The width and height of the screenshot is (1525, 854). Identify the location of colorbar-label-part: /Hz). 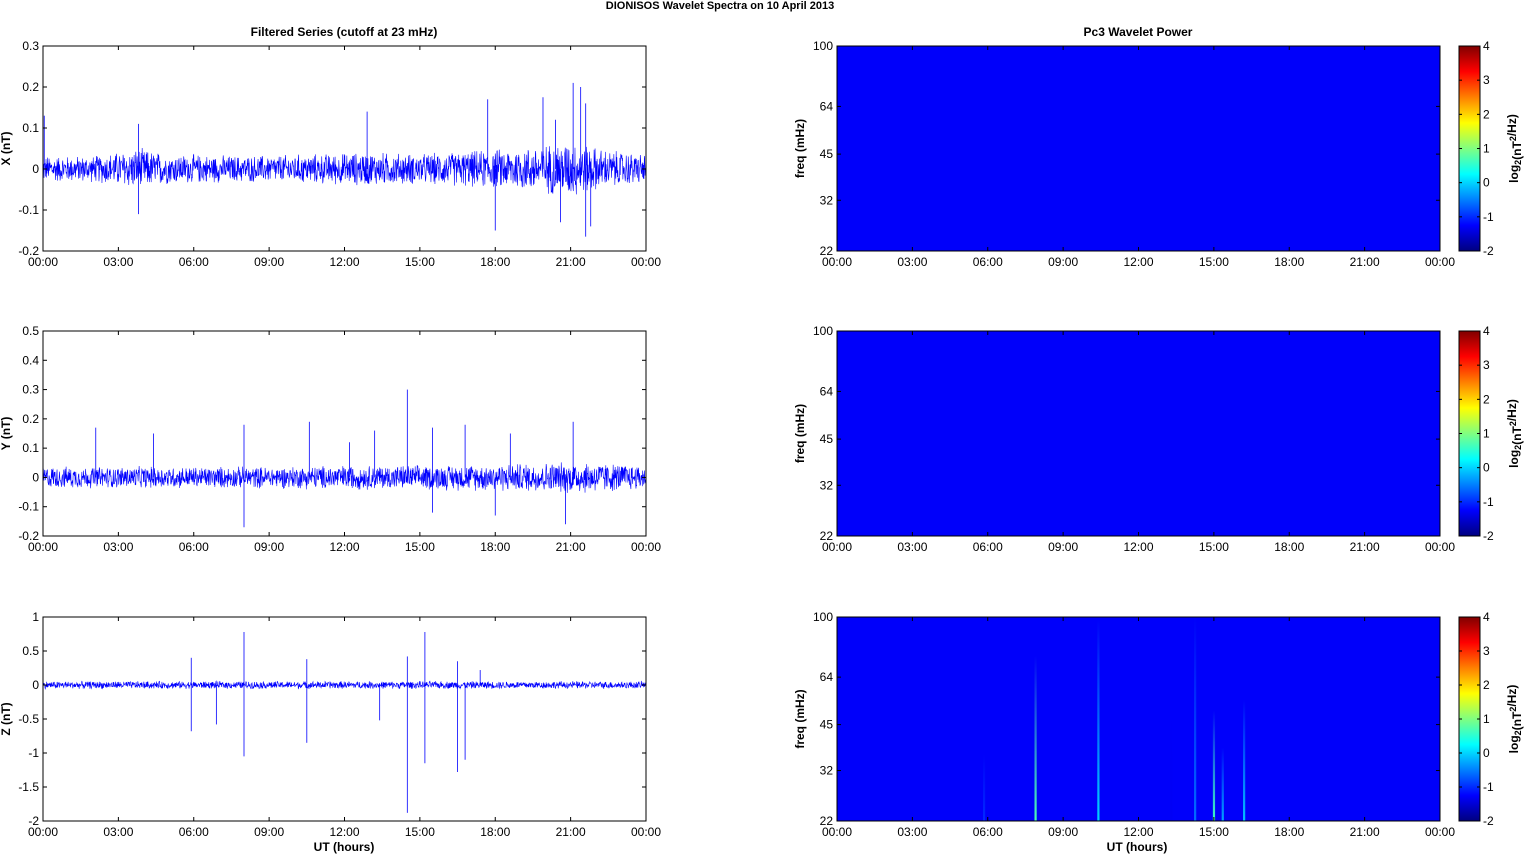
(1512, 410).